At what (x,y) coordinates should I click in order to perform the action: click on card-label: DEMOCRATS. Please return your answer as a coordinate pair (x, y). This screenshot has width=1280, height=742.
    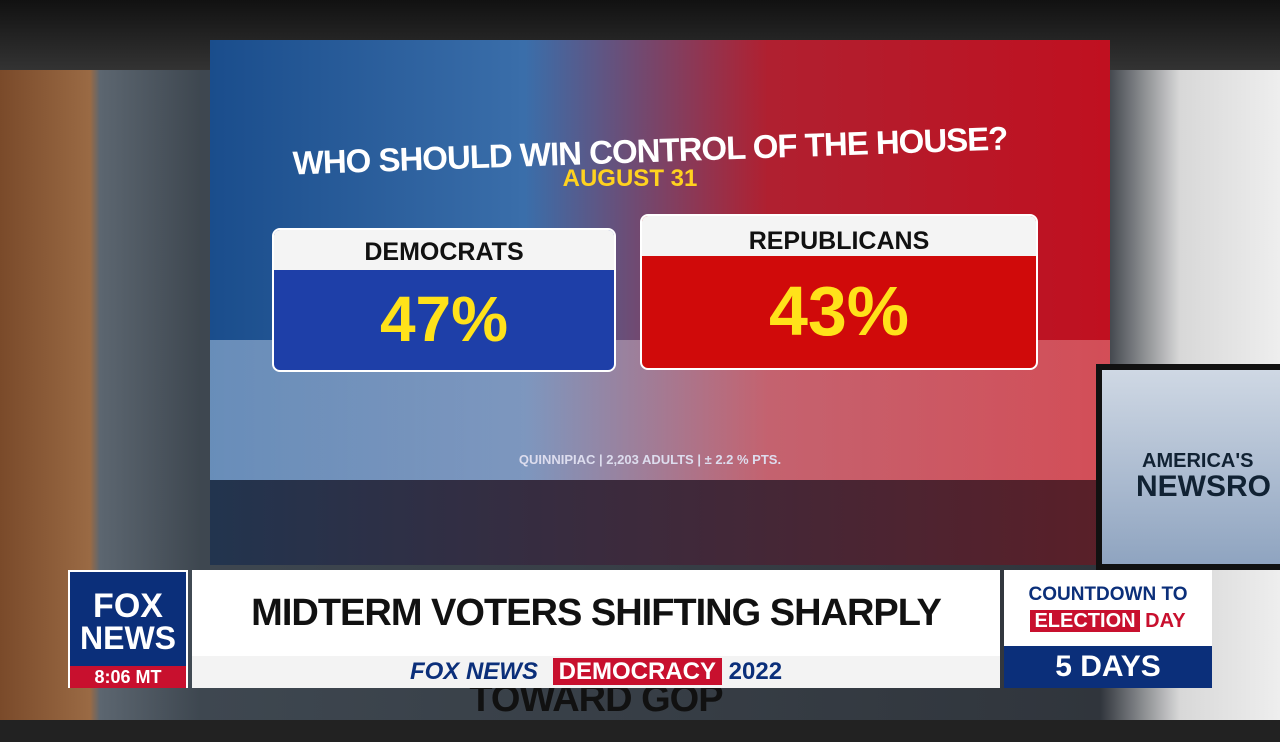
    Looking at the image, I should click on (444, 250).